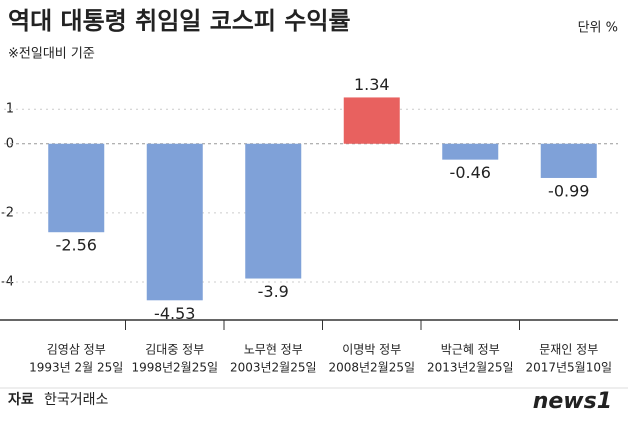  I want to click on x-date-label: 2017년5월10일, so click(568, 368).